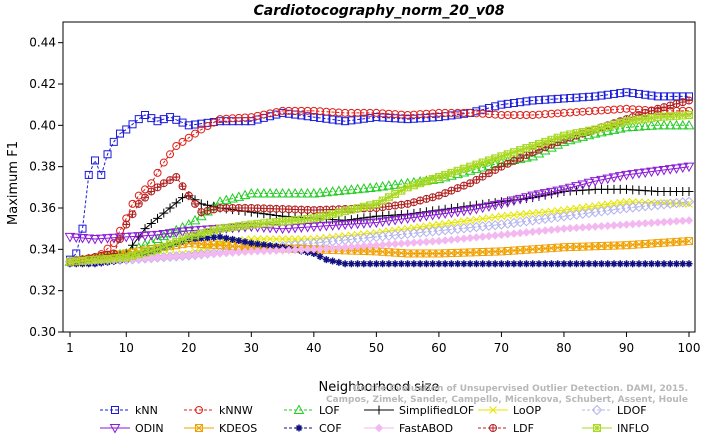 The height and width of the screenshot is (434, 702). I want to click on x-tick-label: 70, so click(501, 348).